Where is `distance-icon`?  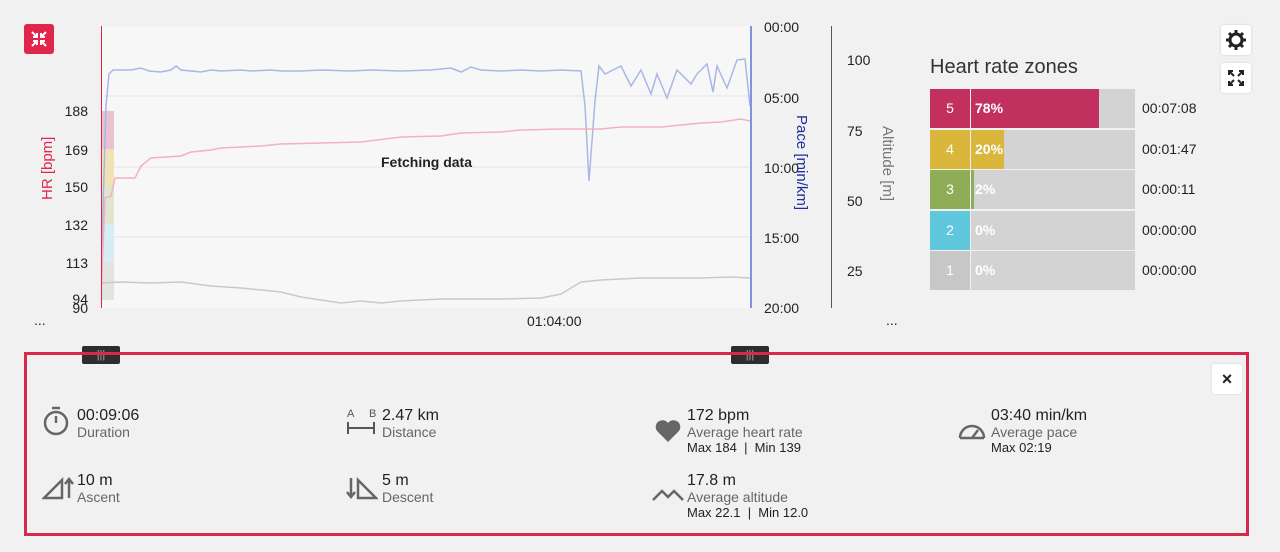
distance-icon is located at coordinates (361, 428).